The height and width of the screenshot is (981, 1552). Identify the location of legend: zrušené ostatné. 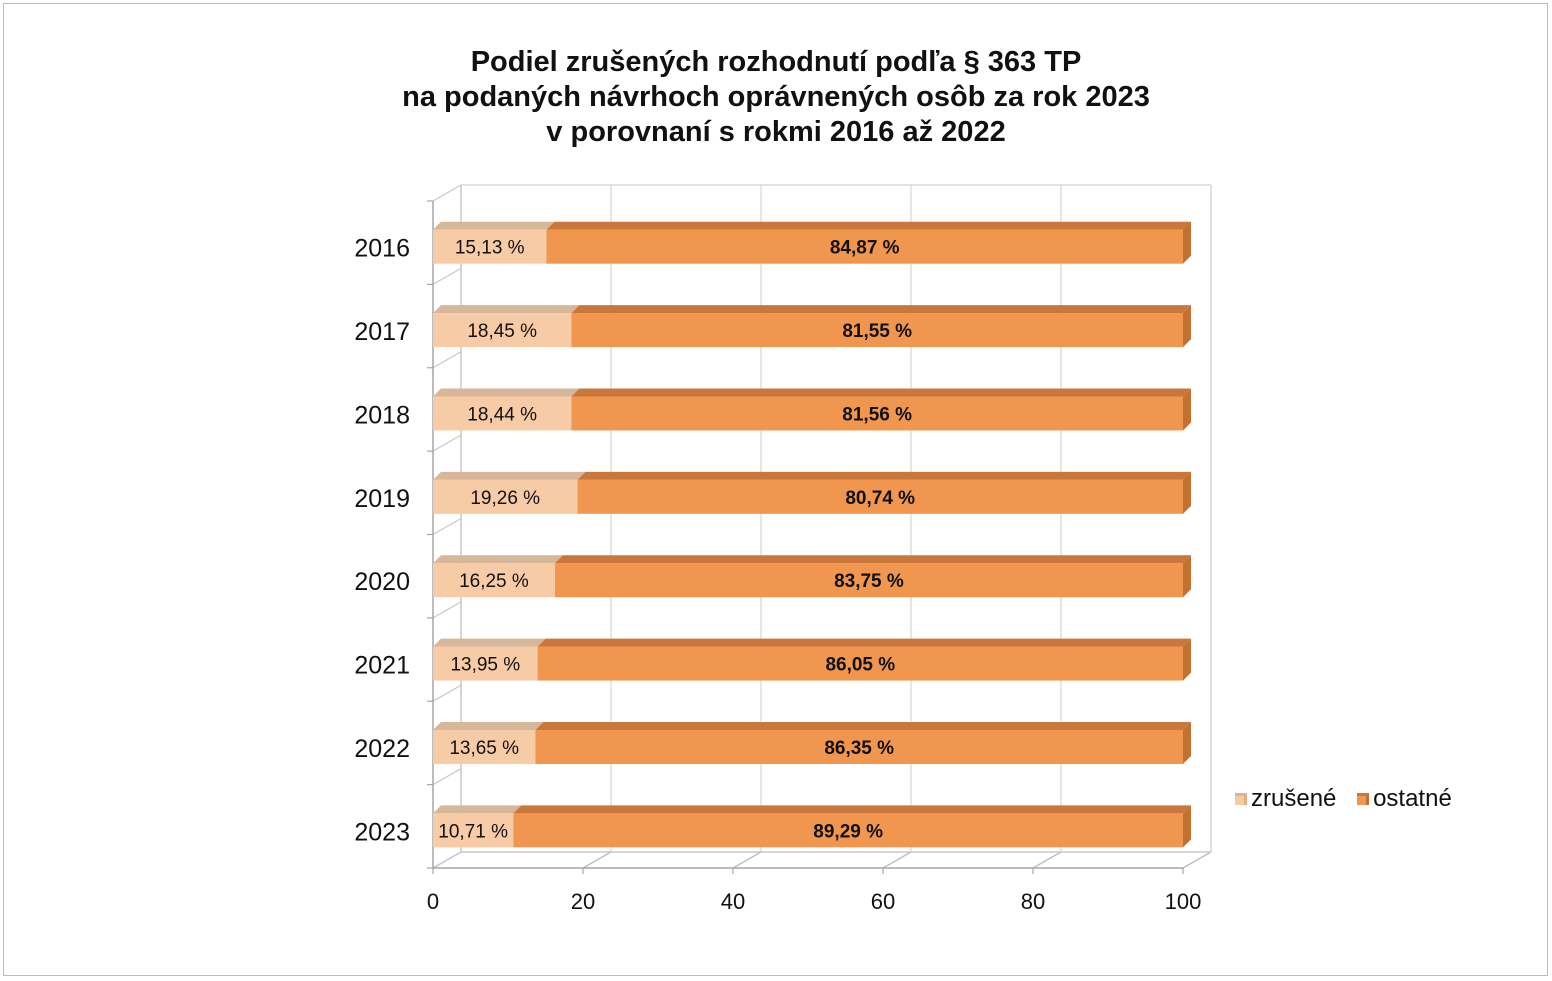
(1350, 798).